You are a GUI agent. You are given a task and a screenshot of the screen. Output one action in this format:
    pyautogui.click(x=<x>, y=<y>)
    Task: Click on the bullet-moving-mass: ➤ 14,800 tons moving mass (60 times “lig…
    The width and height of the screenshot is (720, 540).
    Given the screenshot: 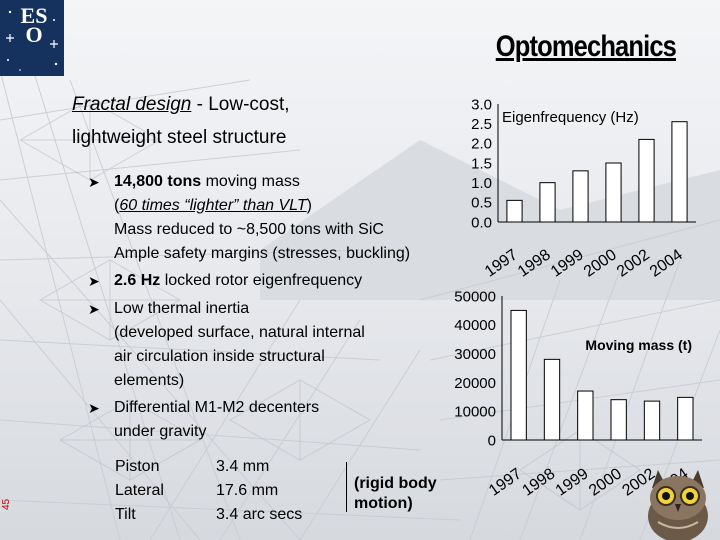 What is the action you would take?
    pyautogui.click(x=268, y=218)
    